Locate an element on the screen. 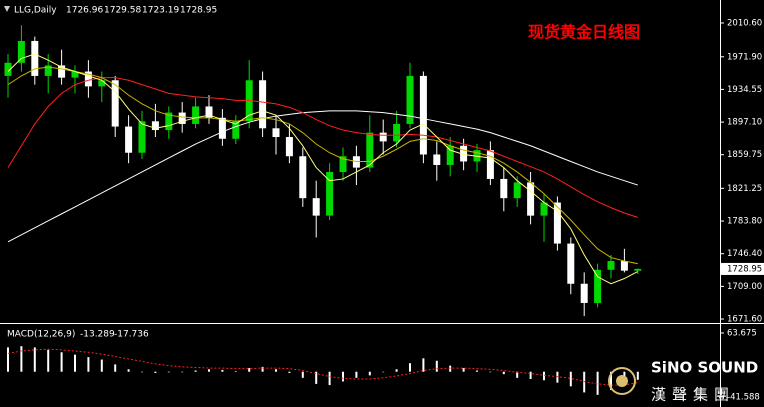 The height and width of the screenshot is (407, 764). watermark-logo is located at coordinates (622, 381).